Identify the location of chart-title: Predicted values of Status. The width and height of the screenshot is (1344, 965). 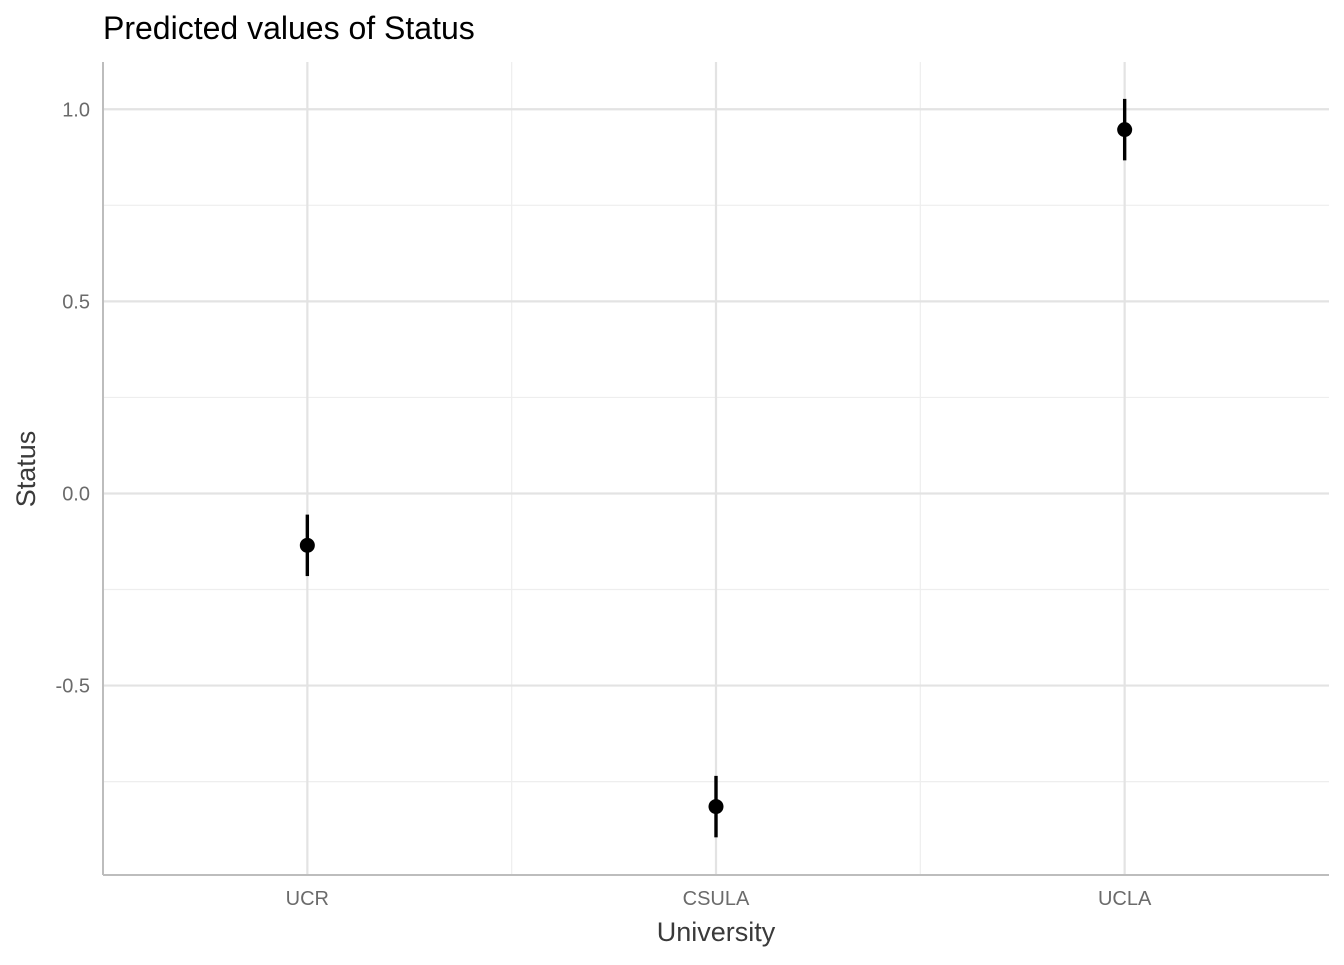
(289, 28).